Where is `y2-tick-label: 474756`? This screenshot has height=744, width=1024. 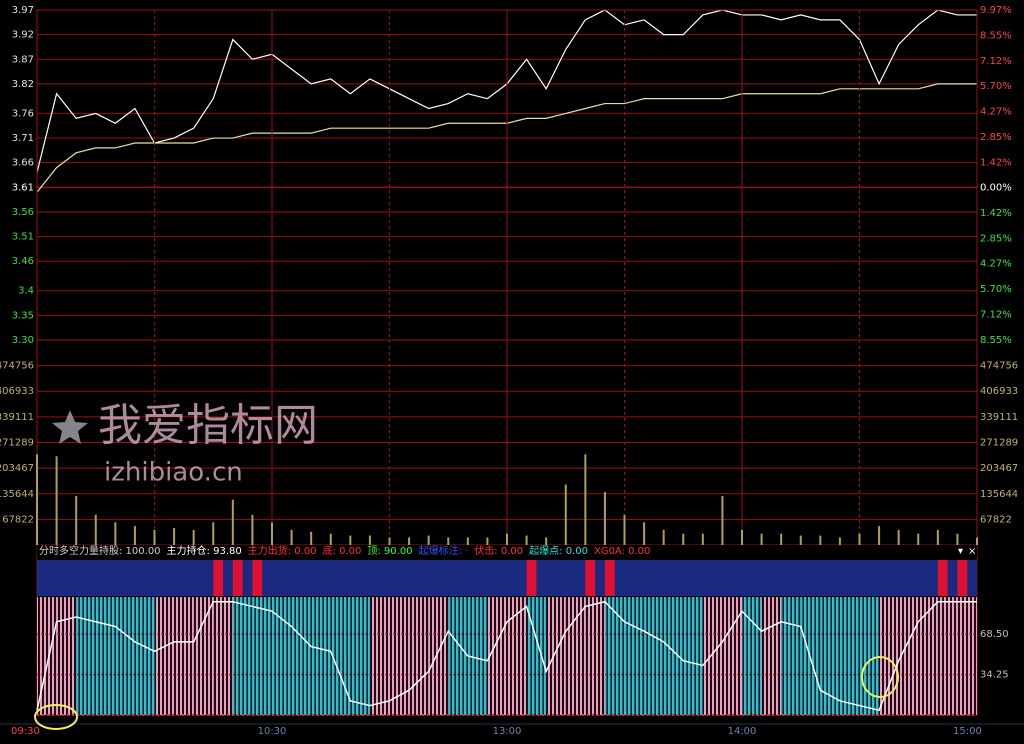 y2-tick-label: 474756 is located at coordinates (999, 366).